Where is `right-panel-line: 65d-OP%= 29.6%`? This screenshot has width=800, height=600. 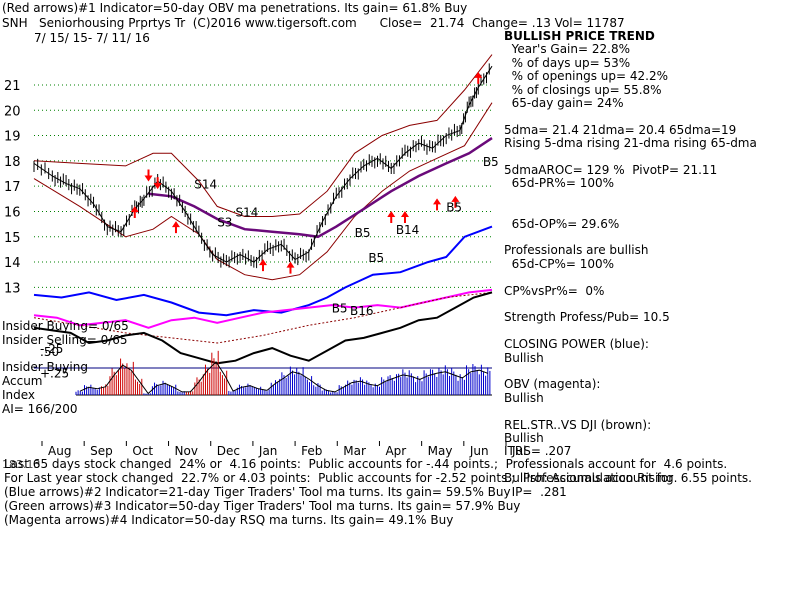
right-panel-line: 65d-OP%= 29.6% is located at coordinates (562, 223).